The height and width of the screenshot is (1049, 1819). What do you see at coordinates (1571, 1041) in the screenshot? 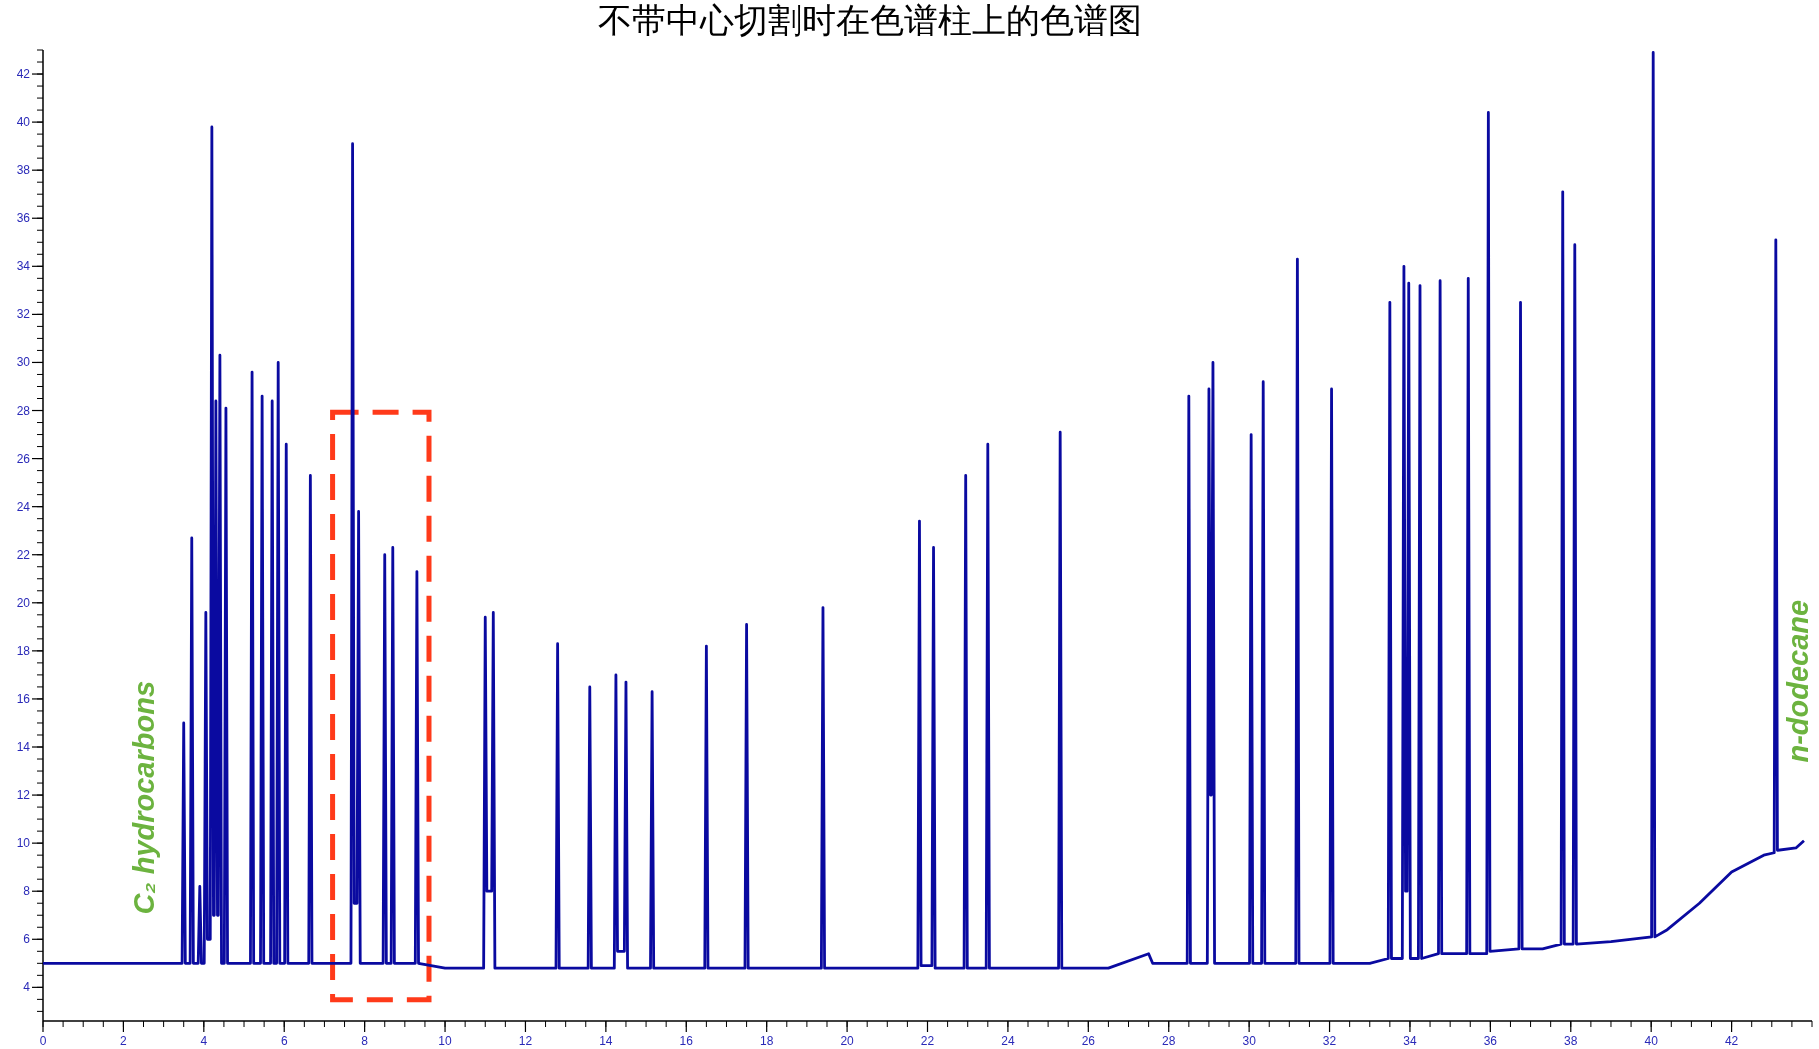
I see `x-tick-label: 38` at bounding box center [1571, 1041].